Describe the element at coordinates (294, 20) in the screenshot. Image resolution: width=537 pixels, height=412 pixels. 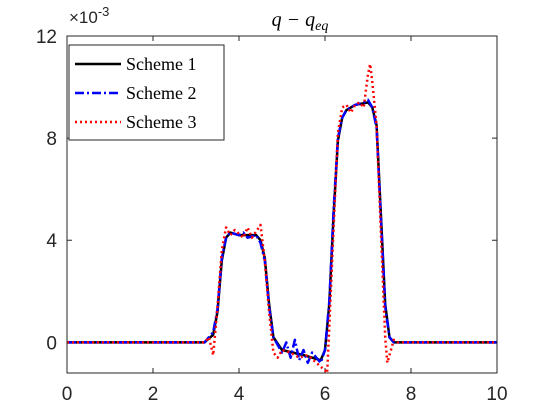
I see `chart-title-main: q − q` at that location.